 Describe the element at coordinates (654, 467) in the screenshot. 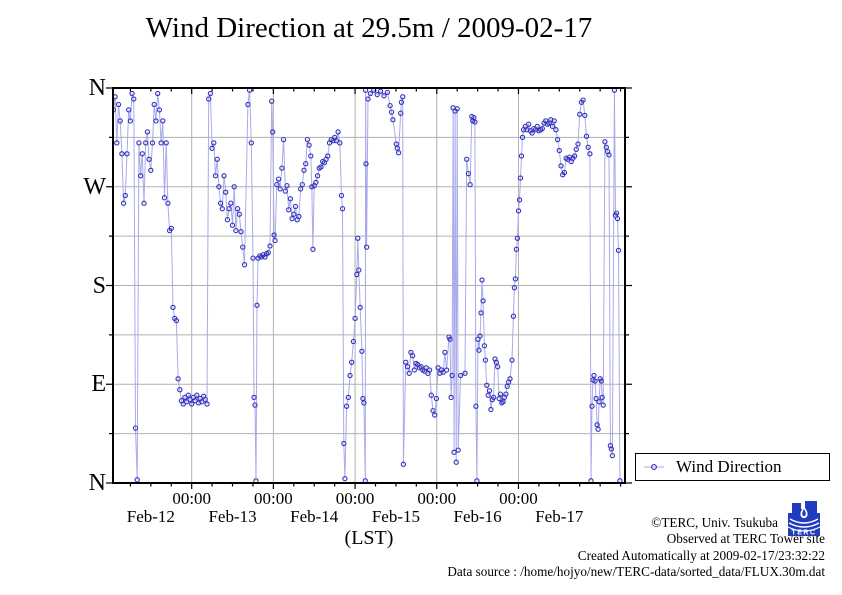

I see `legend-marker-icon` at that location.